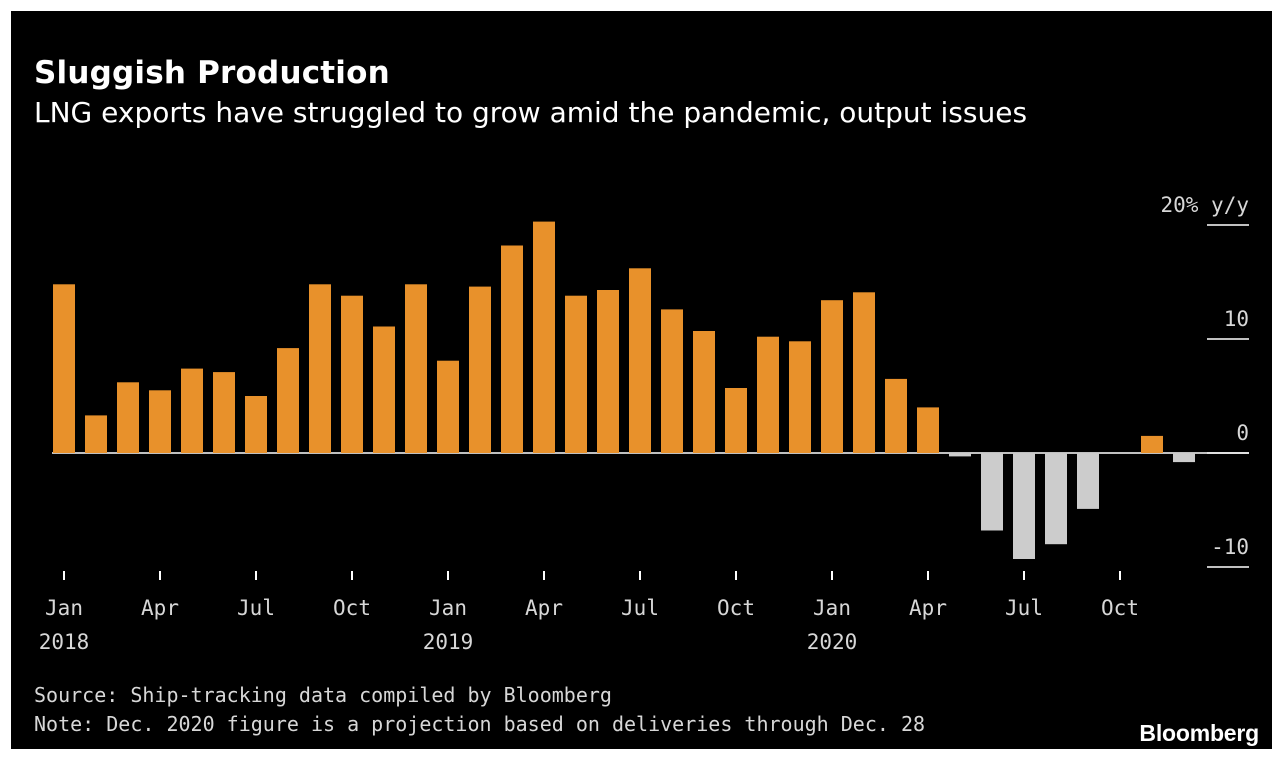 Image resolution: width=1283 pixels, height=760 pixels. I want to click on bar-apr-2019, so click(544, 337).